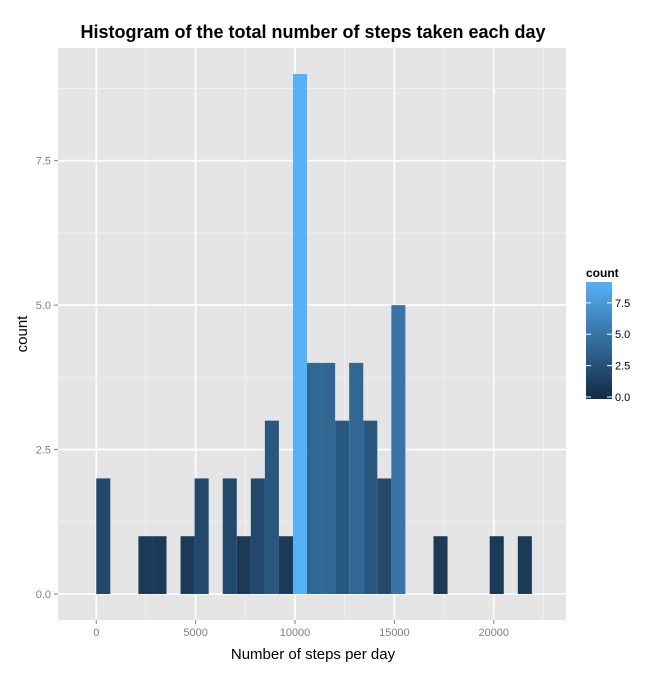 Image resolution: width=672 pixels, height=677 pixels. What do you see at coordinates (43, 451) in the screenshot?
I see `y-tick-label: 2.5` at bounding box center [43, 451].